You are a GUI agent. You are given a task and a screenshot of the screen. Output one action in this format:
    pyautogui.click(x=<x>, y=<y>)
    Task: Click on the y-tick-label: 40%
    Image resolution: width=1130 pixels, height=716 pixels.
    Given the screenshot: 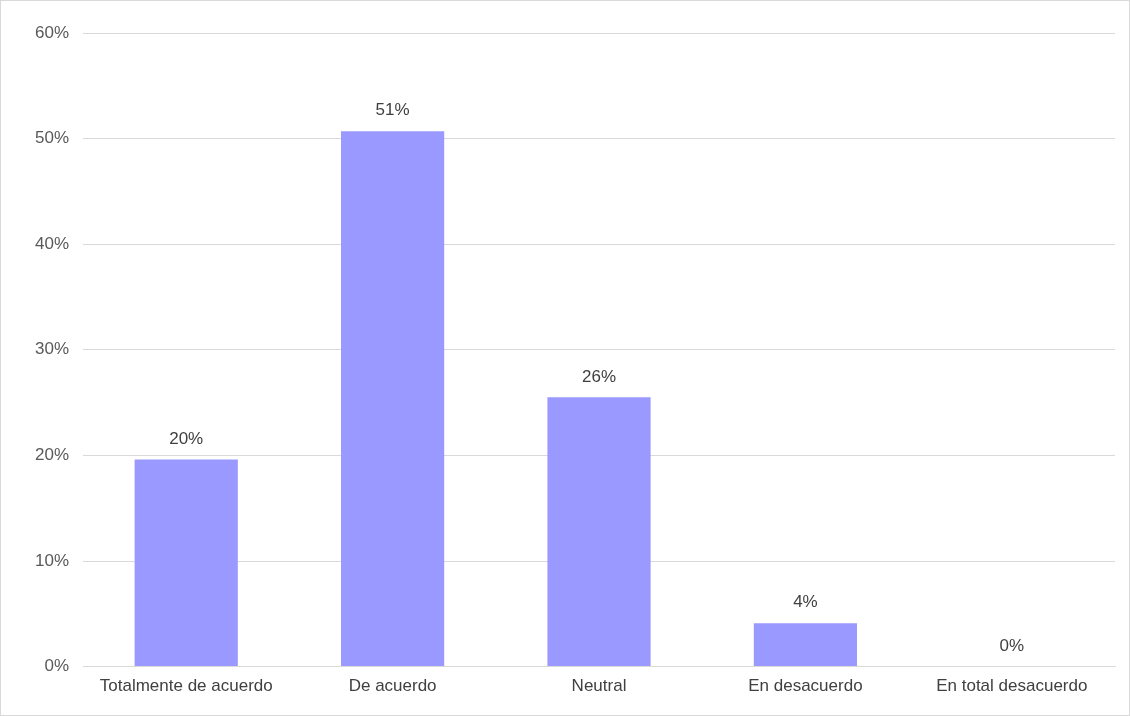 What is the action you would take?
    pyautogui.click(x=52, y=243)
    